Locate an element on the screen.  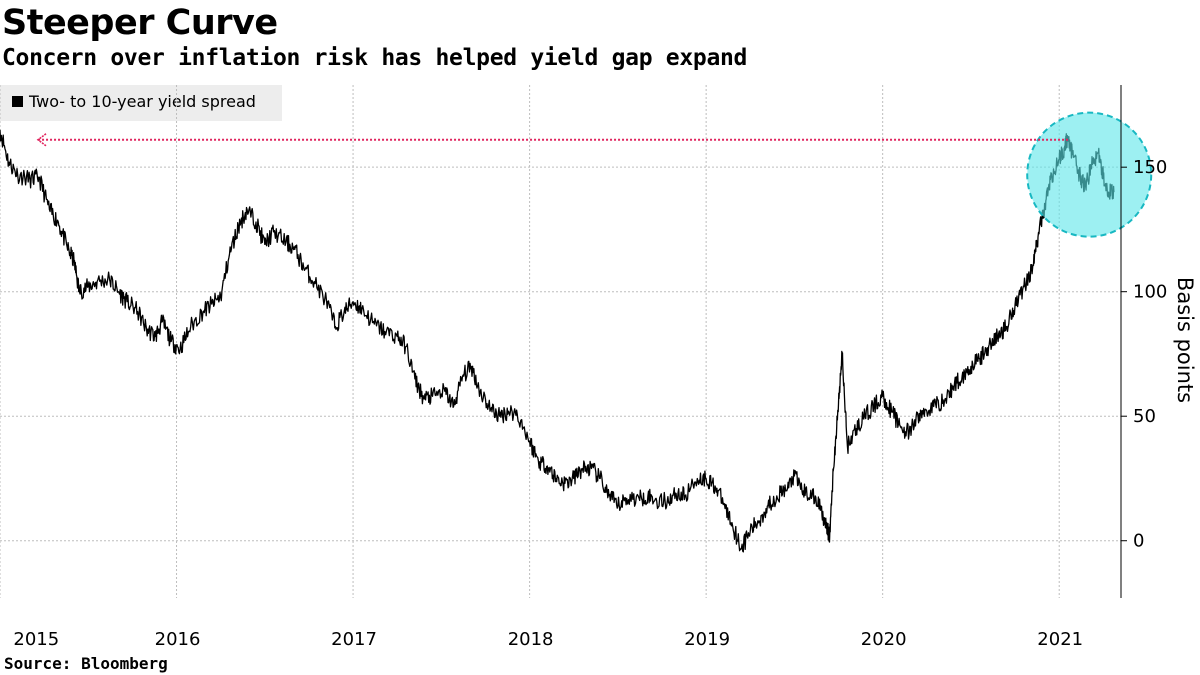
y-tick-label: 0 is located at coordinates (1138, 541).